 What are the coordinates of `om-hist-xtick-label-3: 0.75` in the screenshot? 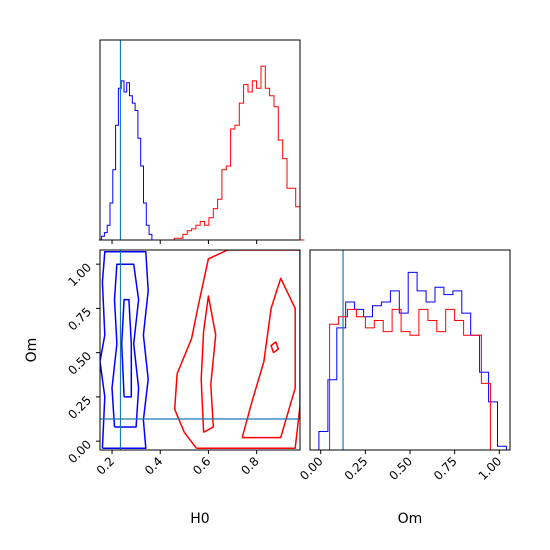 It's located at (445, 468).